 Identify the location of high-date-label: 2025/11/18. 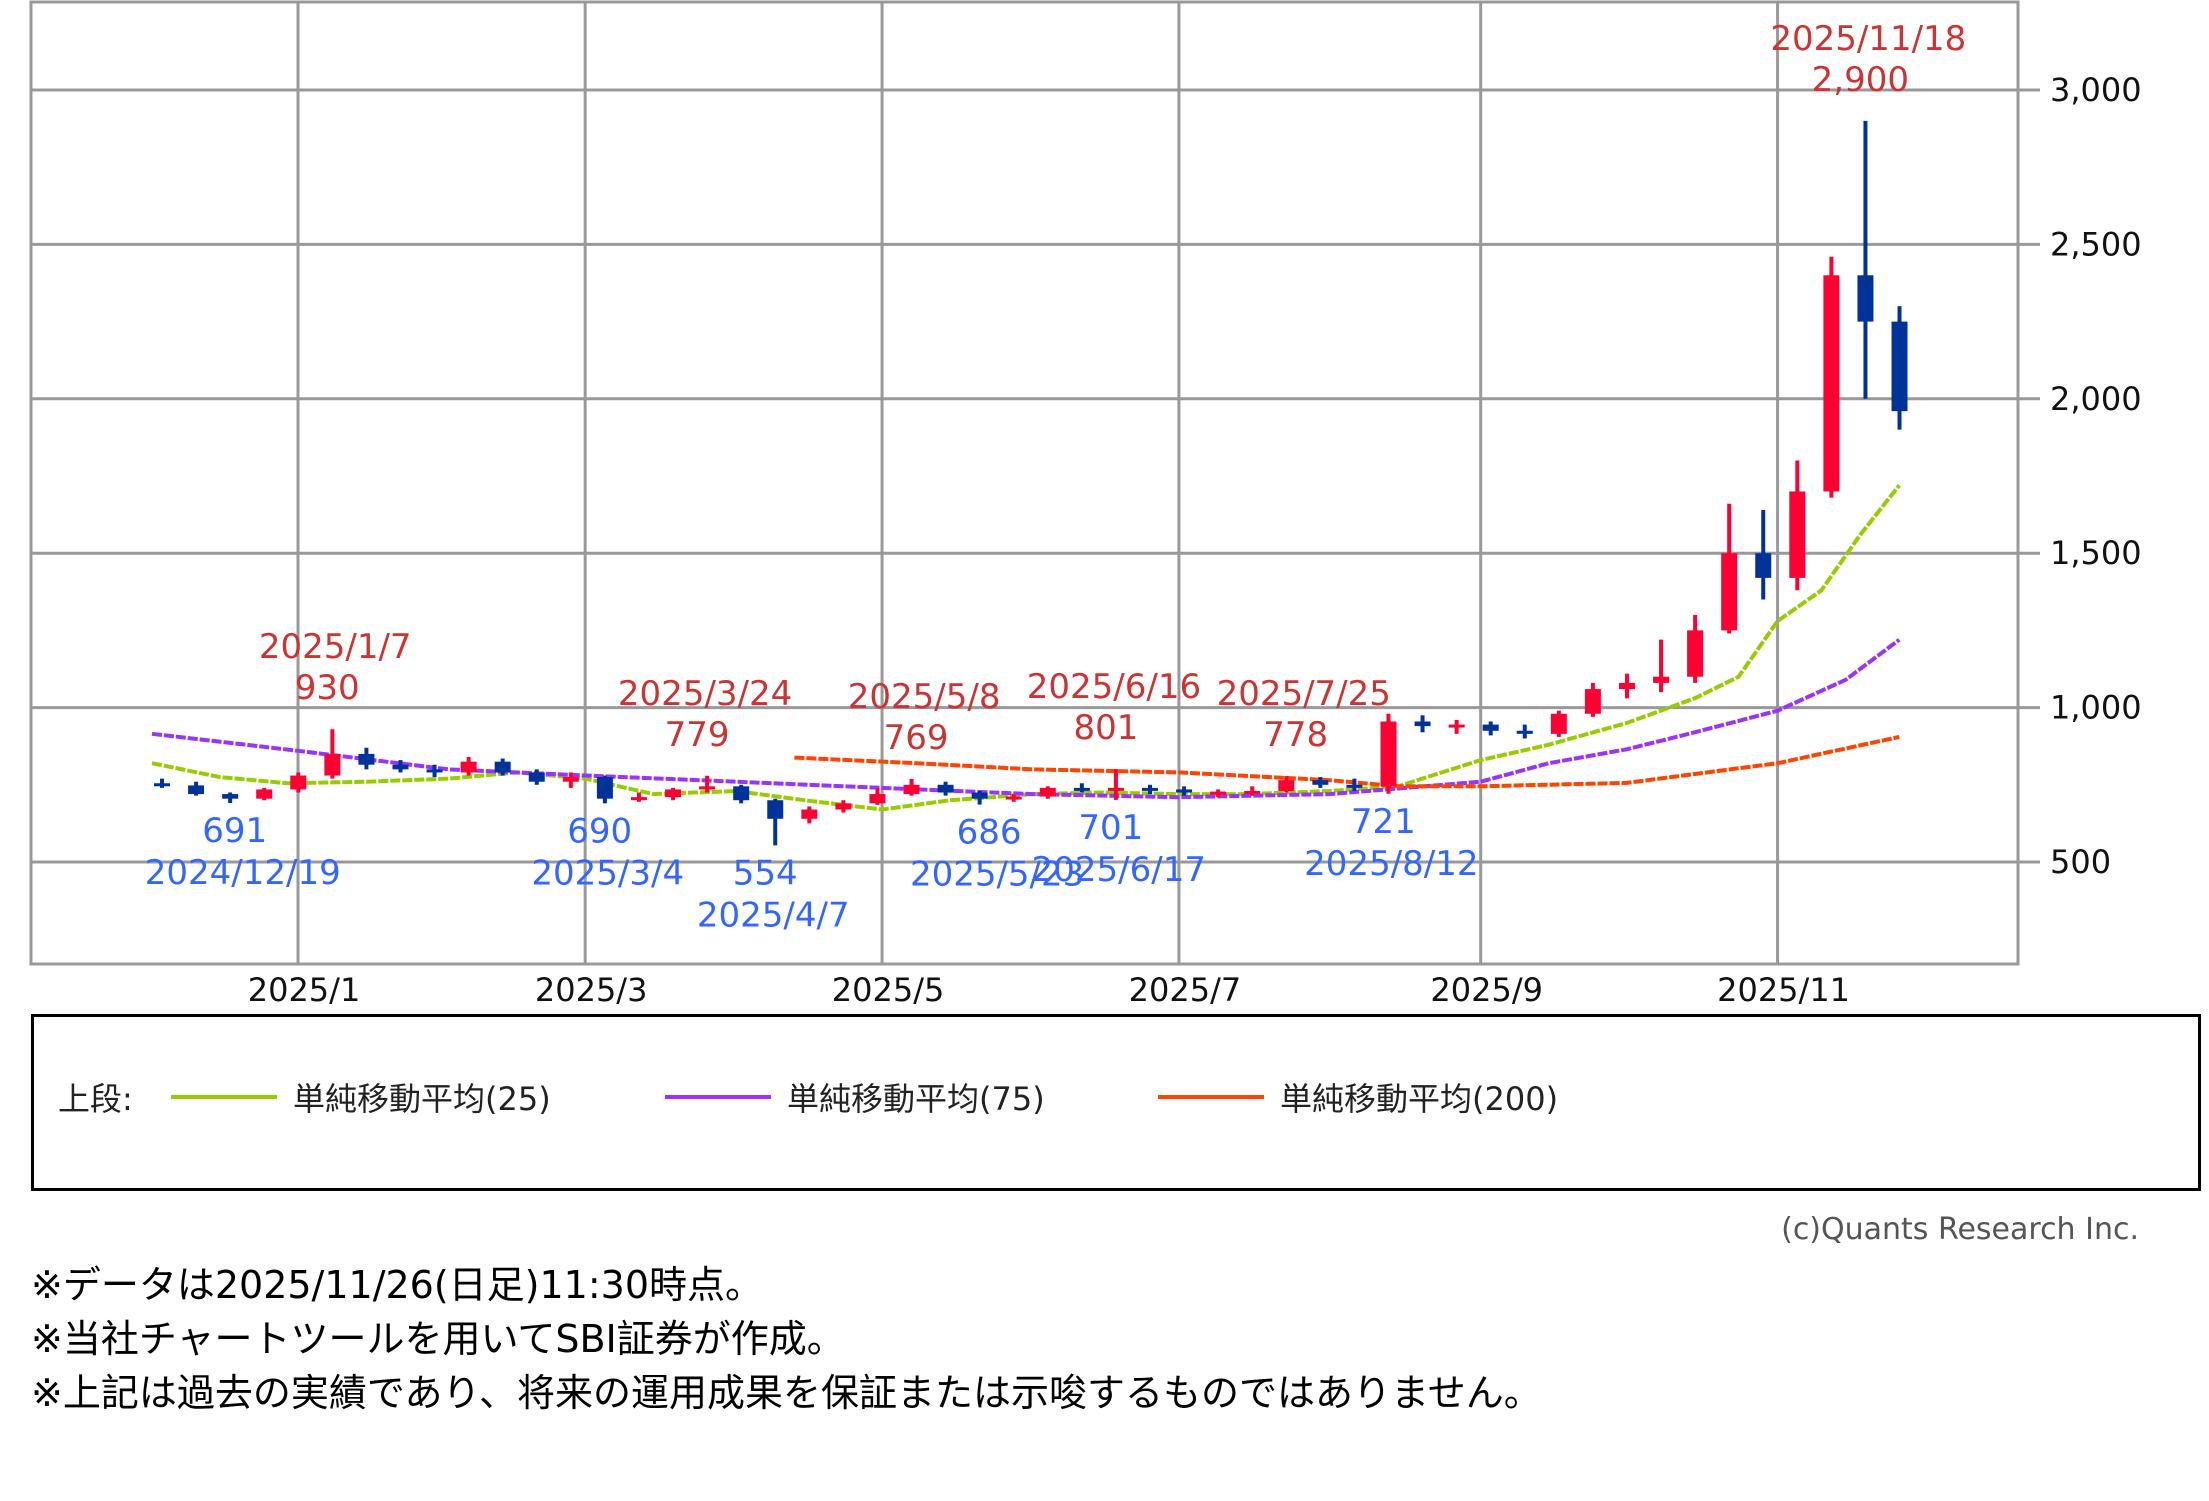
(1868, 39).